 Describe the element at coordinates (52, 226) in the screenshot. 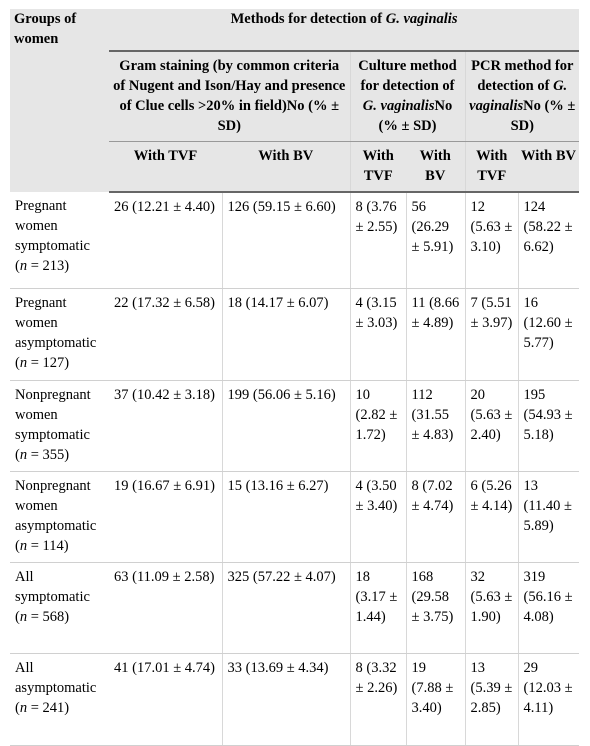

I see `group-name: Pregnant women symptomatic` at that location.